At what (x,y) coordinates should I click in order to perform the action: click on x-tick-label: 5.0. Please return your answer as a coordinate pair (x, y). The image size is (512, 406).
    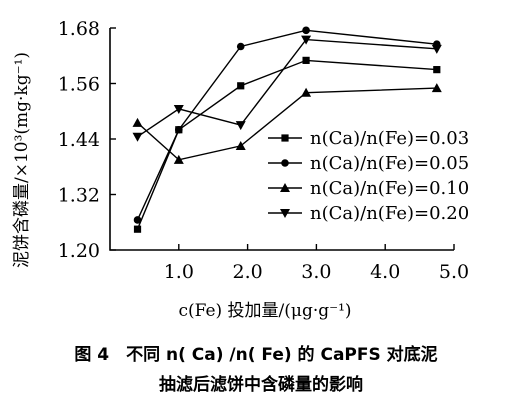
    Looking at the image, I should click on (454, 272).